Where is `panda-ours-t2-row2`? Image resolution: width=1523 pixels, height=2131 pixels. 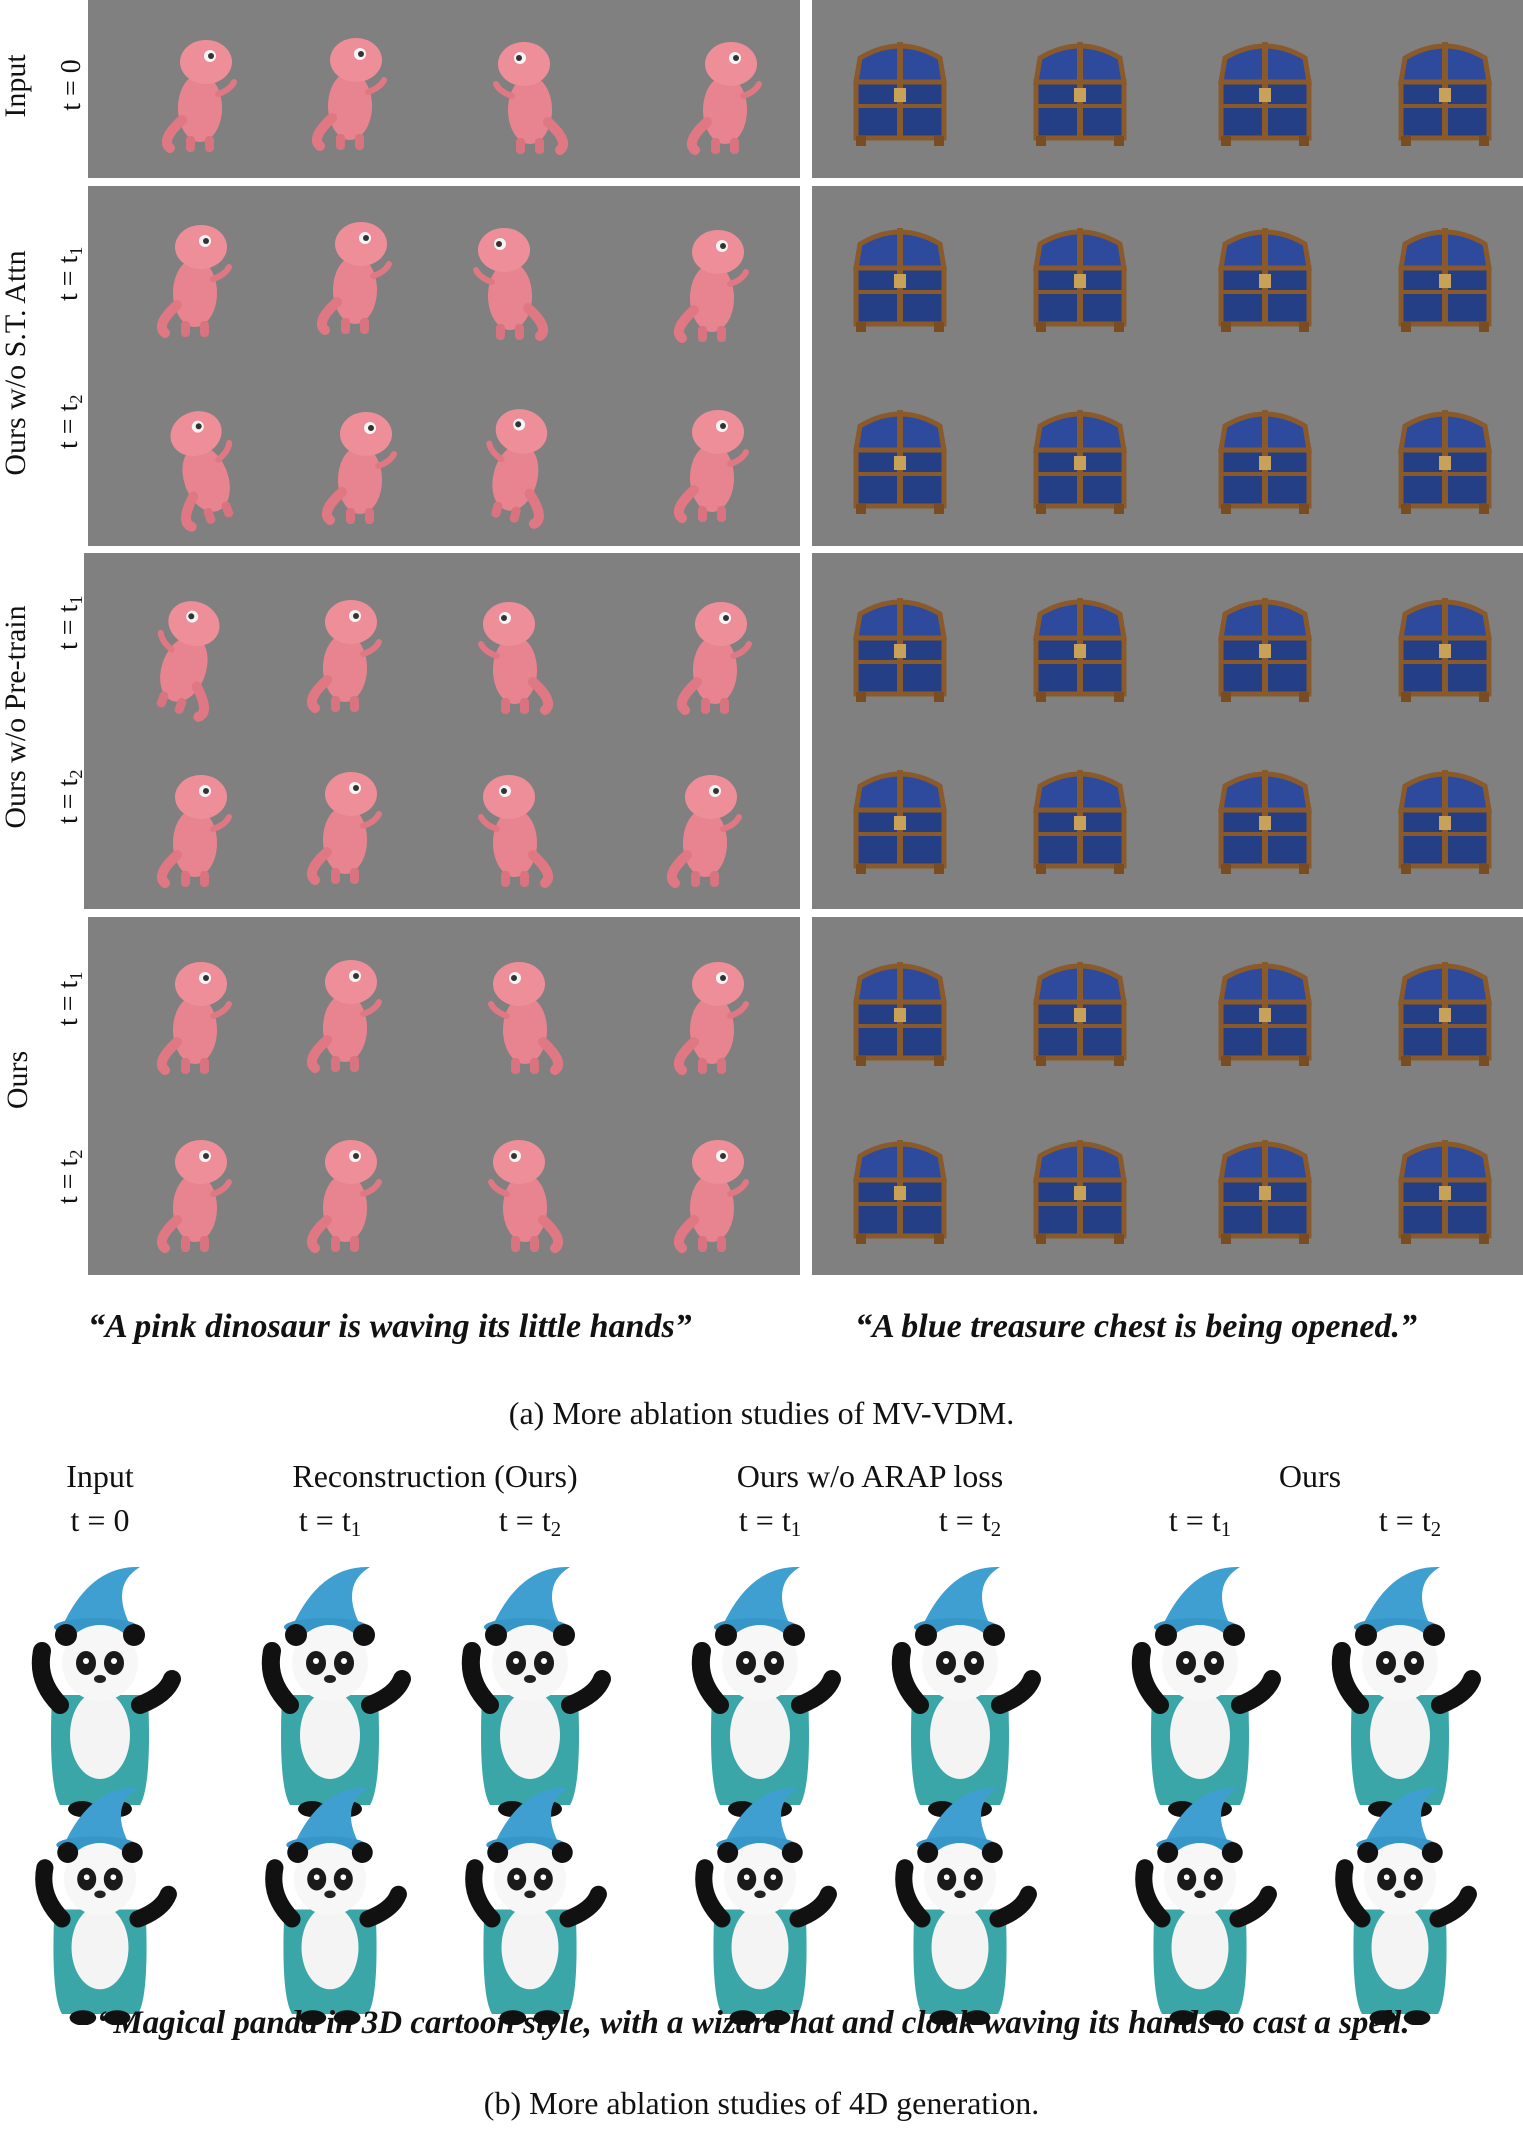 panda-ours-t2-row2 is located at coordinates (1406, 1906).